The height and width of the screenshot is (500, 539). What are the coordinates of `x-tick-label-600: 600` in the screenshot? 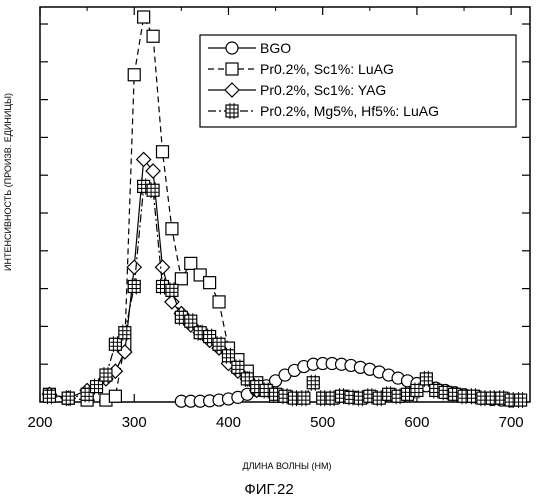 It's located at (416, 422).